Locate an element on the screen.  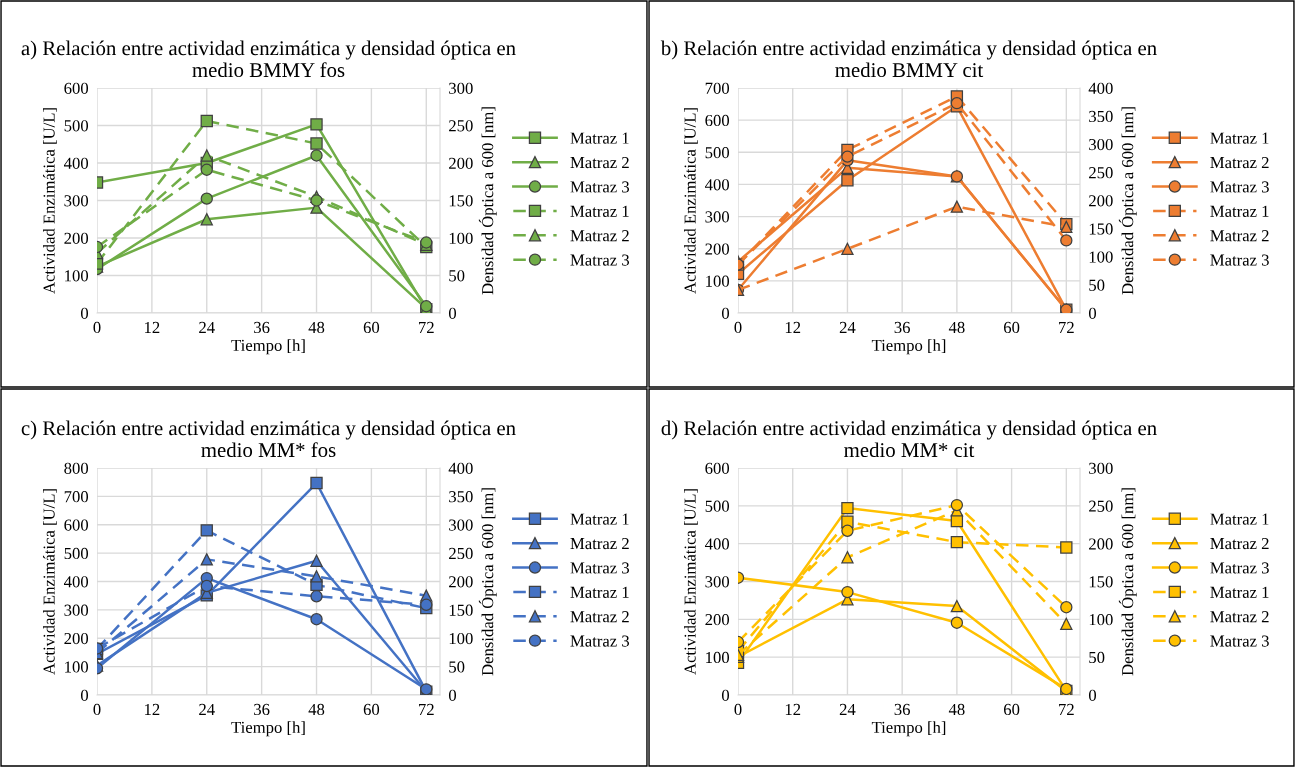
chart-title: a) Relación entre actividad enzimática y densidad óptica en medio BMMY fos is located at coordinates (268, 59).